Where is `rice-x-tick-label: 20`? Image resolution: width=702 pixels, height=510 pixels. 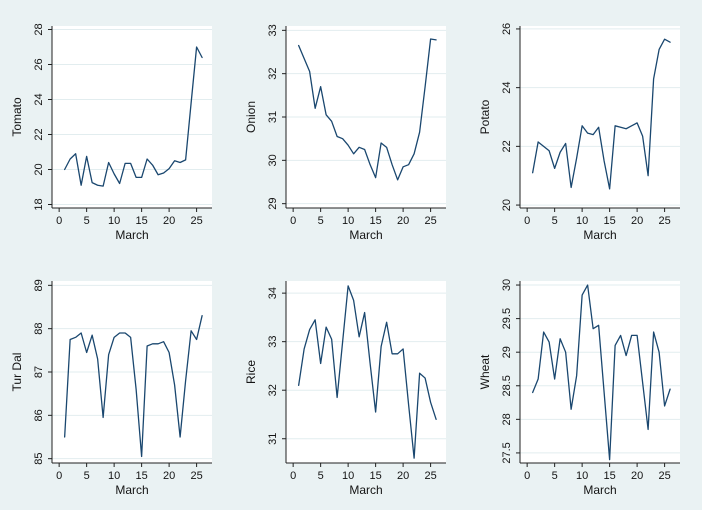
rice-x-tick-label: 20 is located at coordinates (403, 476).